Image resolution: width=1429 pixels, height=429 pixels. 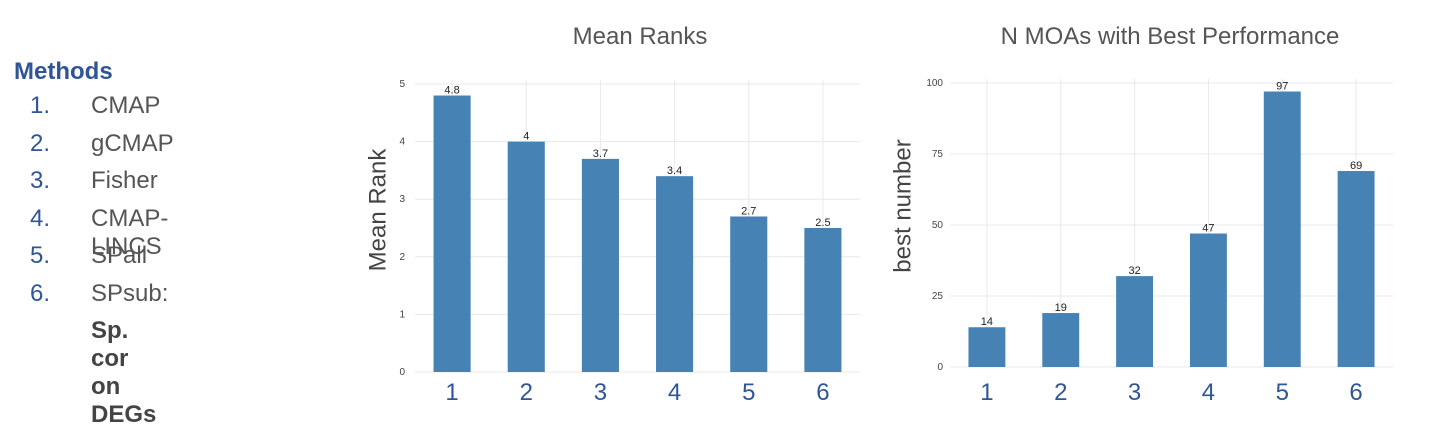 I want to click on chart-title: N MOAs with Best Performance, so click(x=1170, y=36).